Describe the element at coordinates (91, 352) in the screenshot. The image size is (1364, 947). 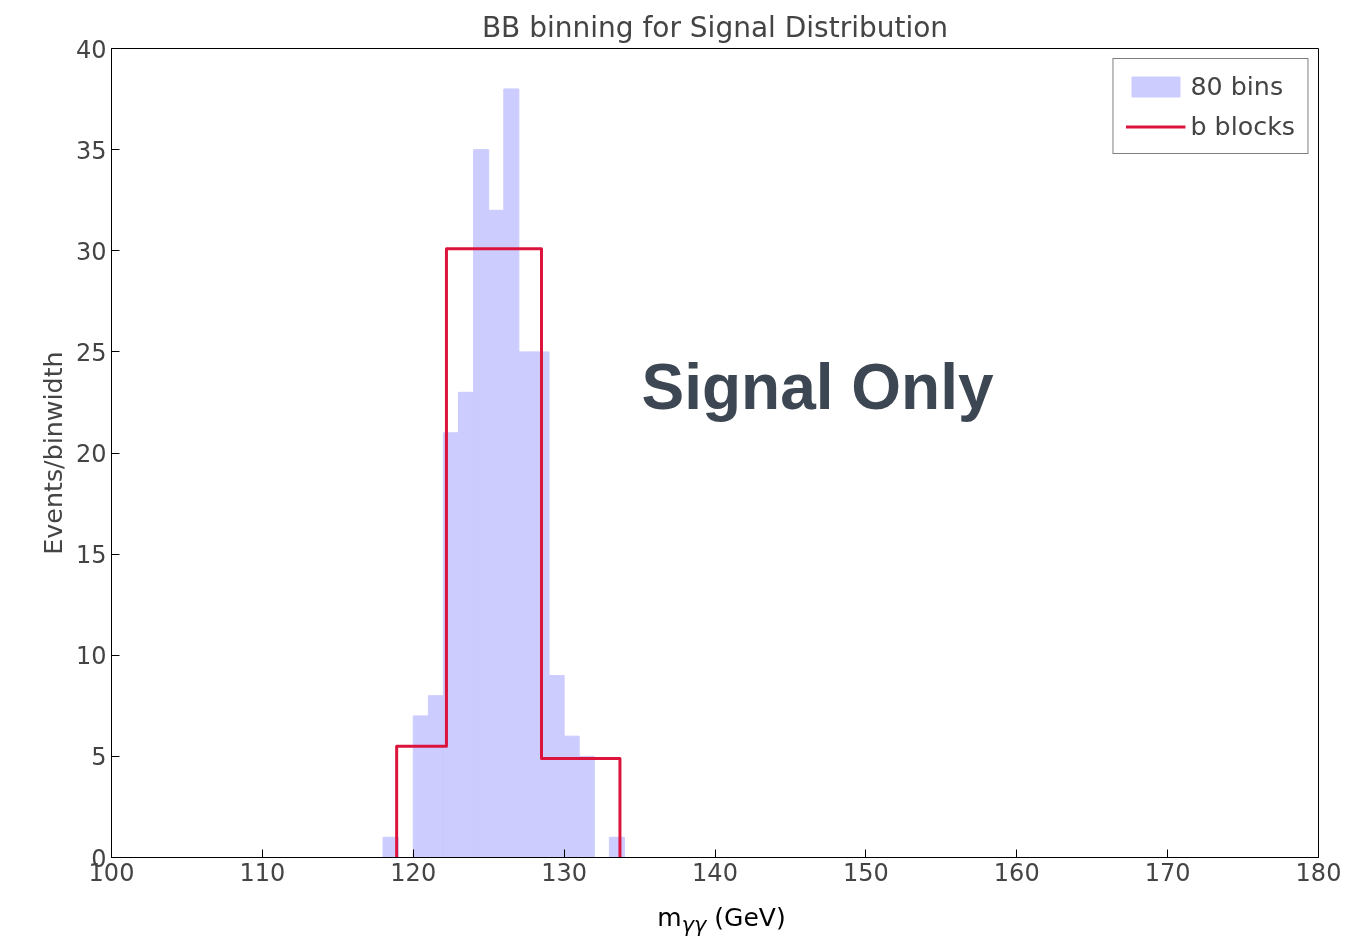
I see `y-tick-label: 25` at that location.